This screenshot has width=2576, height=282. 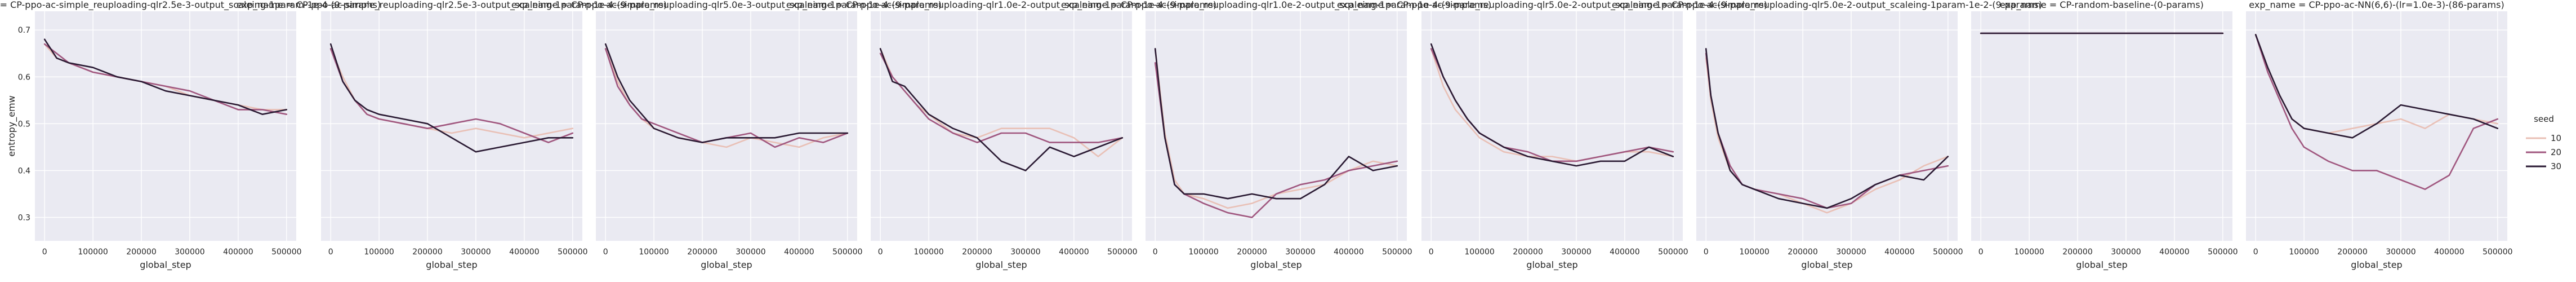 I want to click on legend-entry-label: 20, so click(x=2556, y=152).